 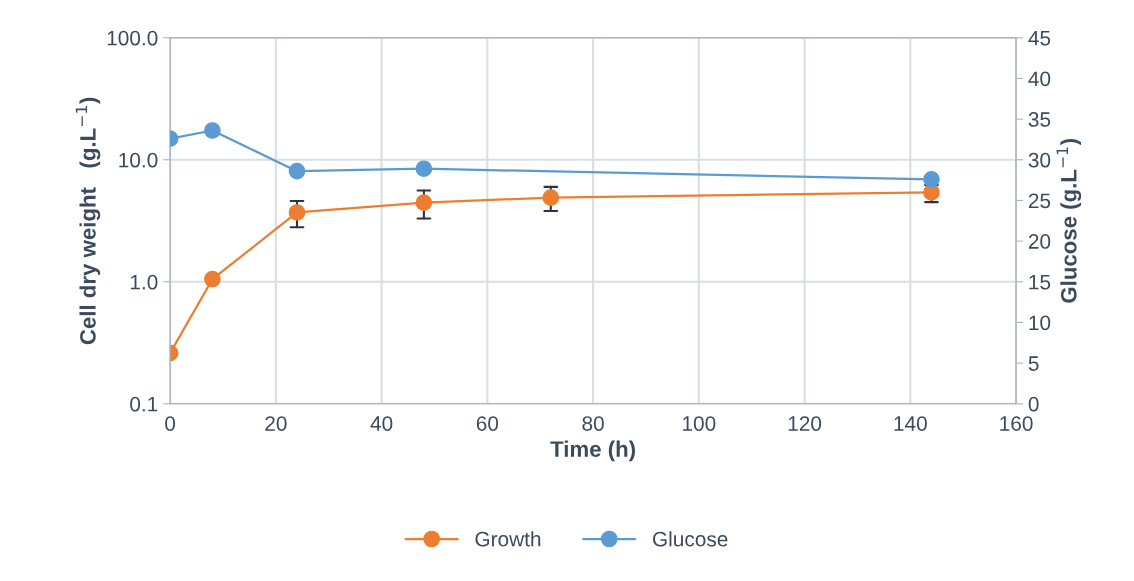 I want to click on y2-tick-label: 5, so click(x=1033, y=363).